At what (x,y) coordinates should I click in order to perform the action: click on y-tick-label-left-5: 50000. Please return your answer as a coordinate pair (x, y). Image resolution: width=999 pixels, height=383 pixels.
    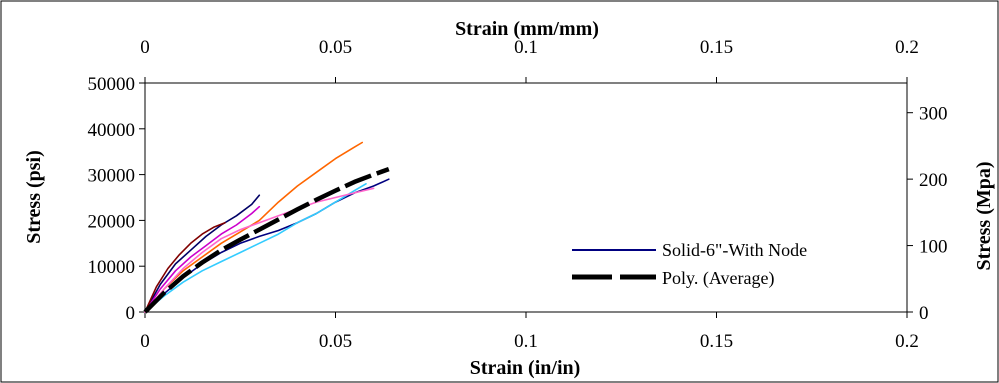
    Looking at the image, I should click on (112, 84).